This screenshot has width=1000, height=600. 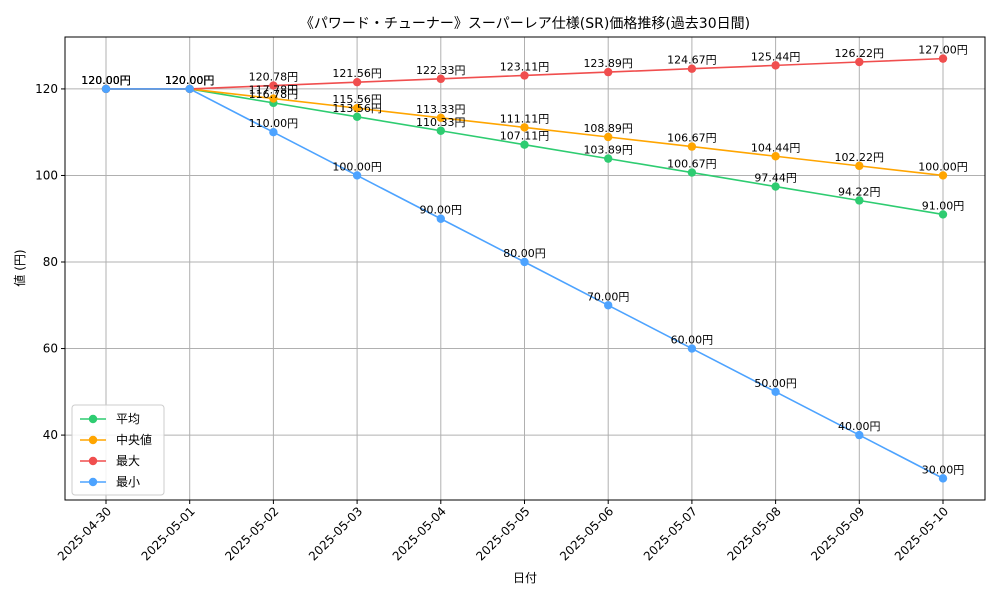 What do you see at coordinates (118, 450) in the screenshot?
I see `legend-box` at bounding box center [118, 450].